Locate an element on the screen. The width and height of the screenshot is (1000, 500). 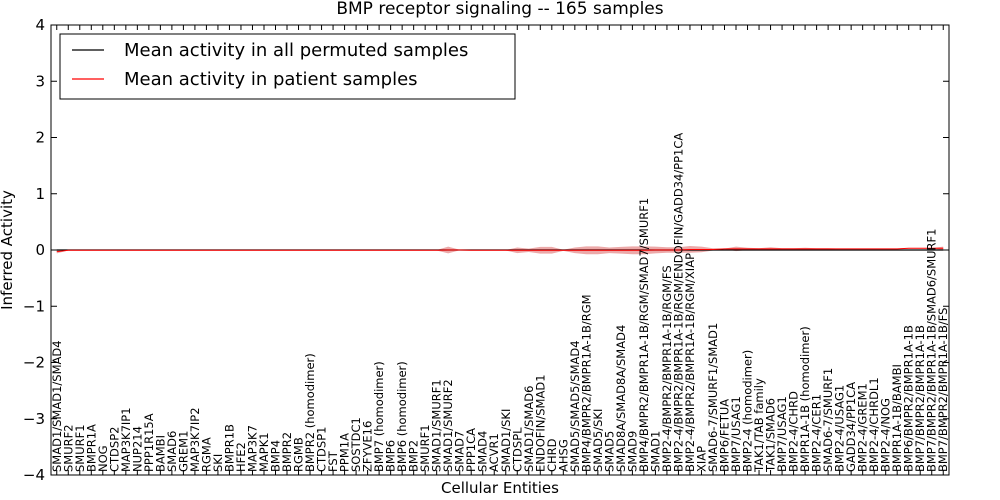
x-tick-label: SMAD6-7/SMURF1 is located at coordinates (828, 420).